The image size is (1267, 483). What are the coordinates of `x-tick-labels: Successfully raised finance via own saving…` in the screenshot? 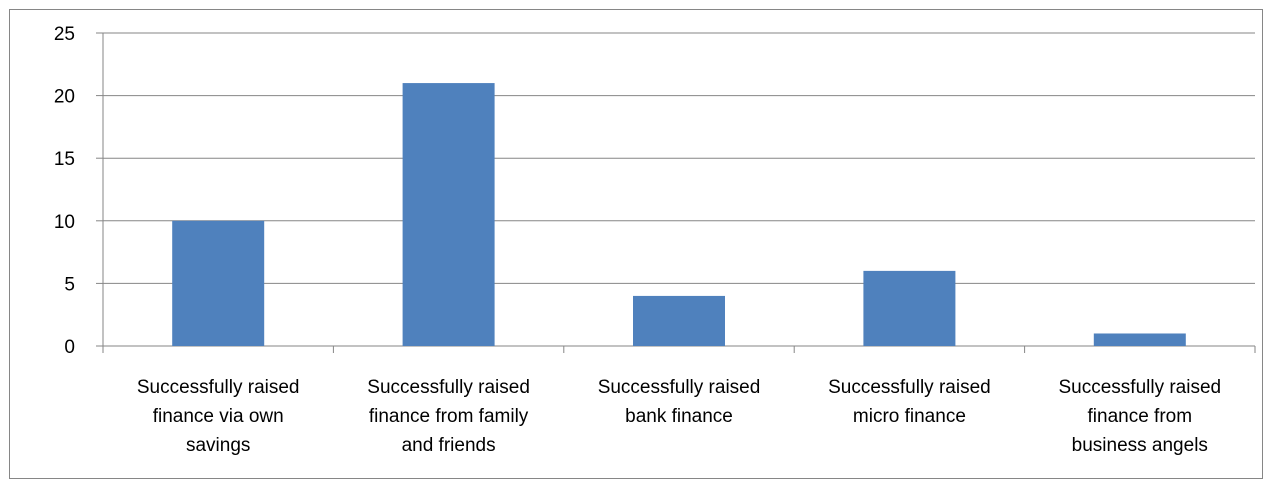 It's located at (679, 416).